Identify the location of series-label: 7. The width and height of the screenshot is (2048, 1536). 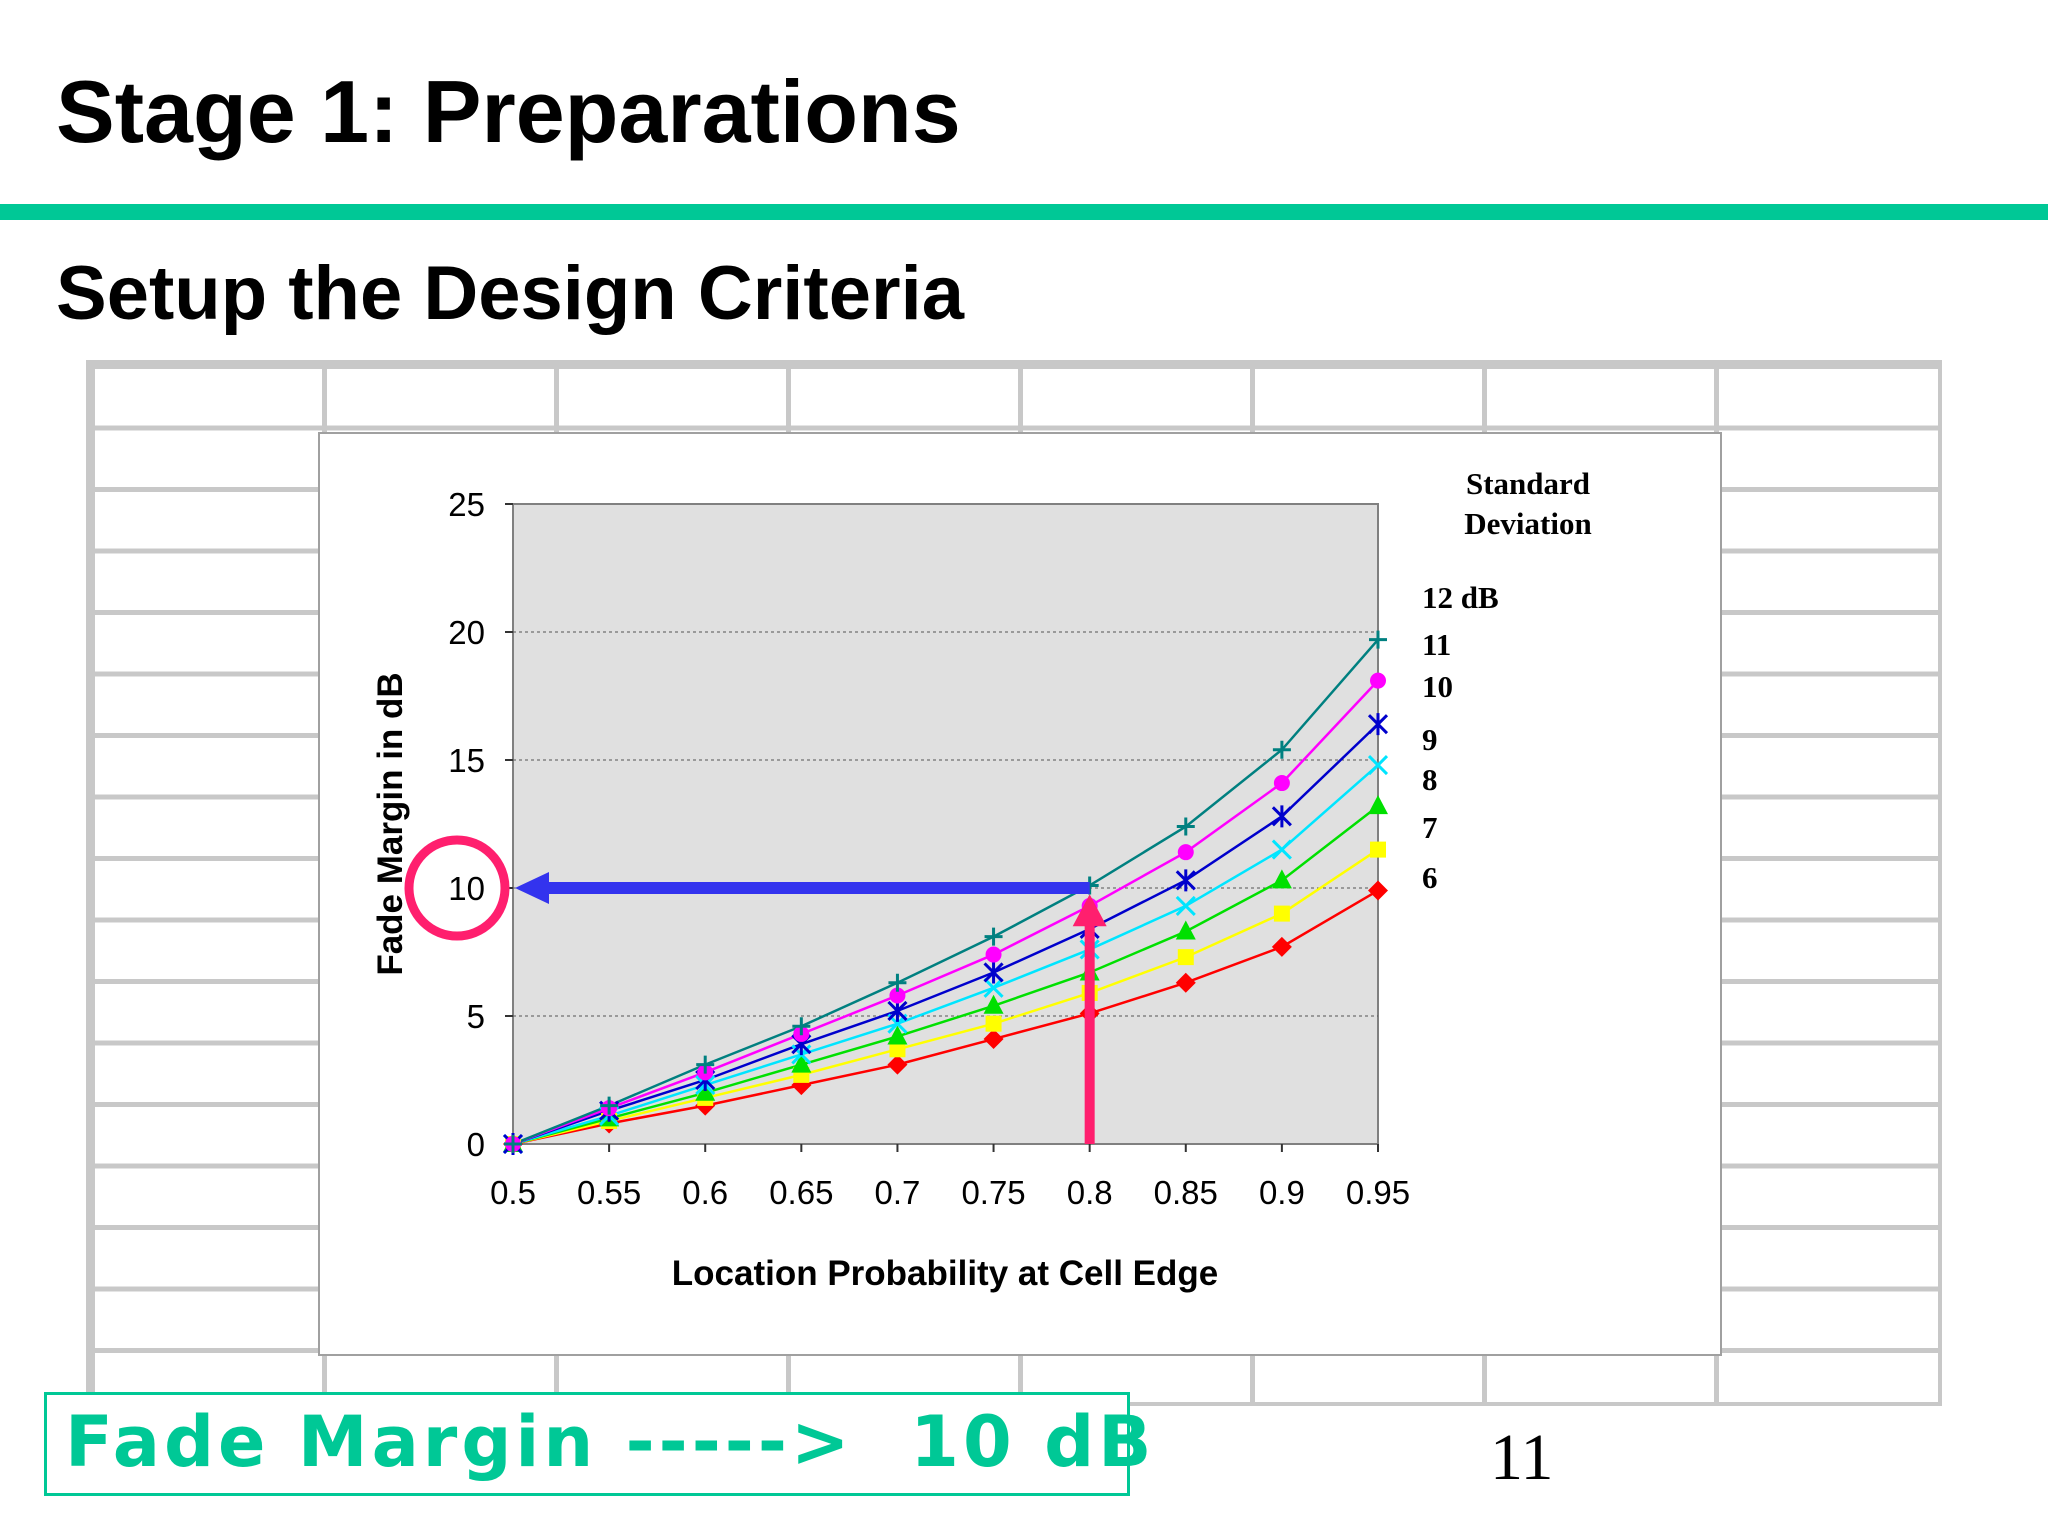
(1430, 827).